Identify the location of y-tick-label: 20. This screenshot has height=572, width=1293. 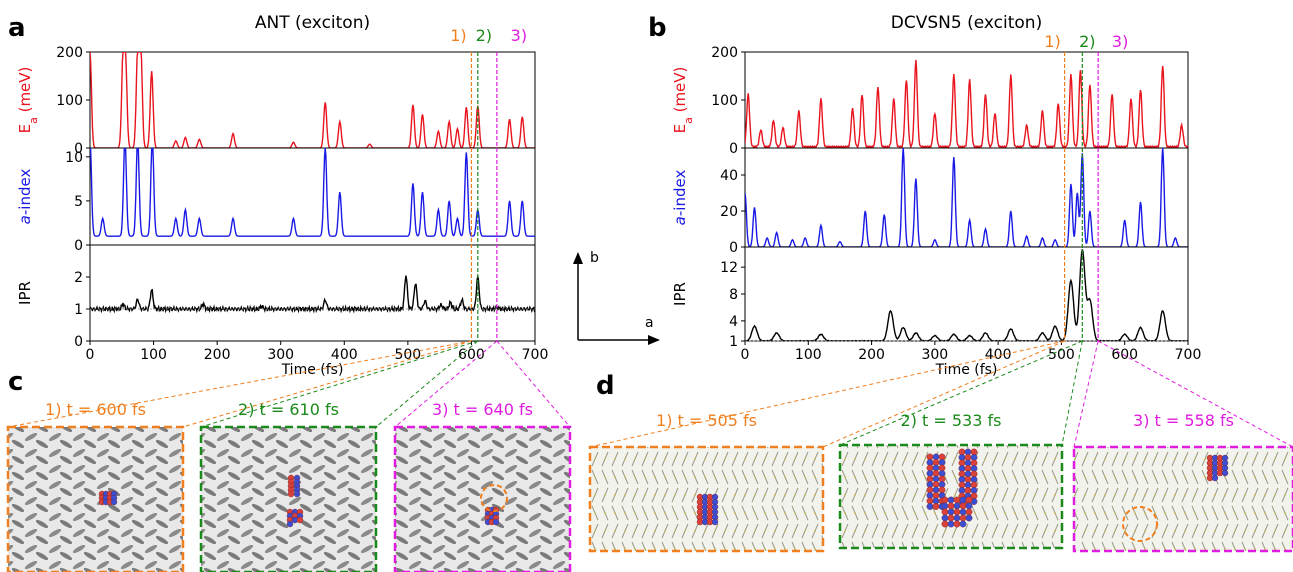
(729, 212).